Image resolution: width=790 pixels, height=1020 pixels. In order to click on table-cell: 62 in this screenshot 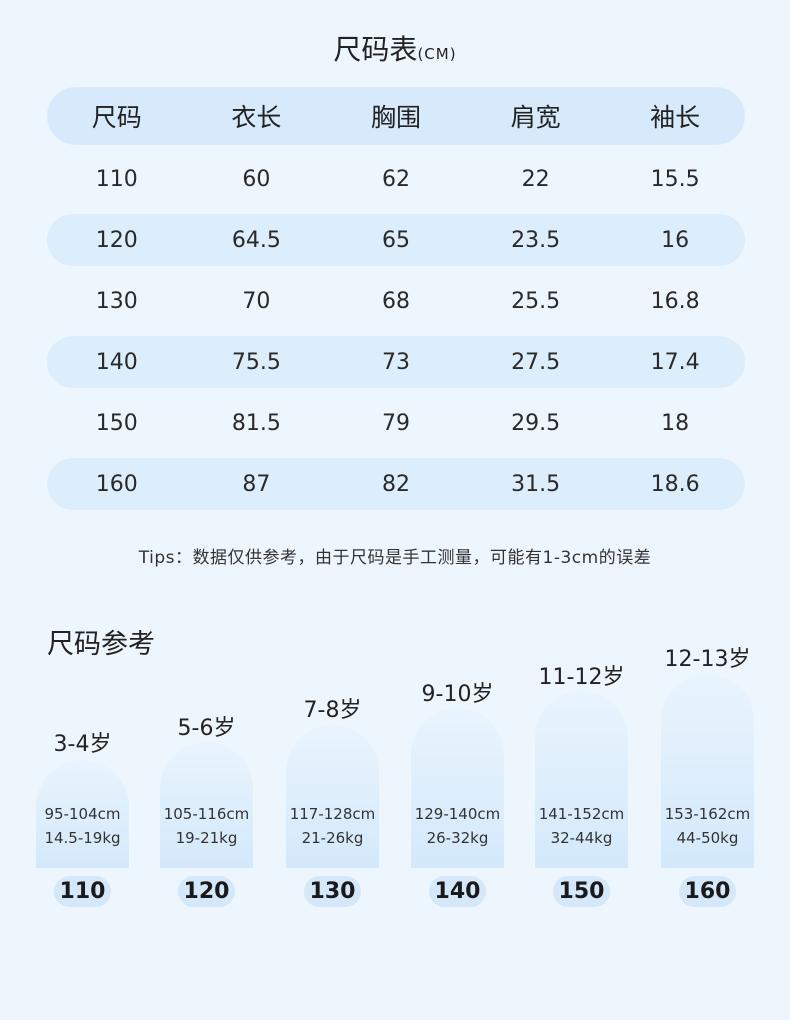, I will do `click(395, 179)`.